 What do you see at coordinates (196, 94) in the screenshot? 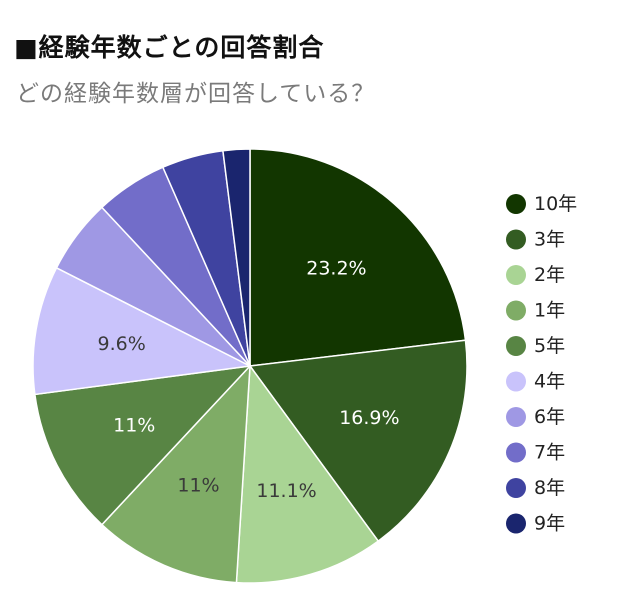
I see `chart-subtitle: どの経験年数層が回答している？` at bounding box center [196, 94].